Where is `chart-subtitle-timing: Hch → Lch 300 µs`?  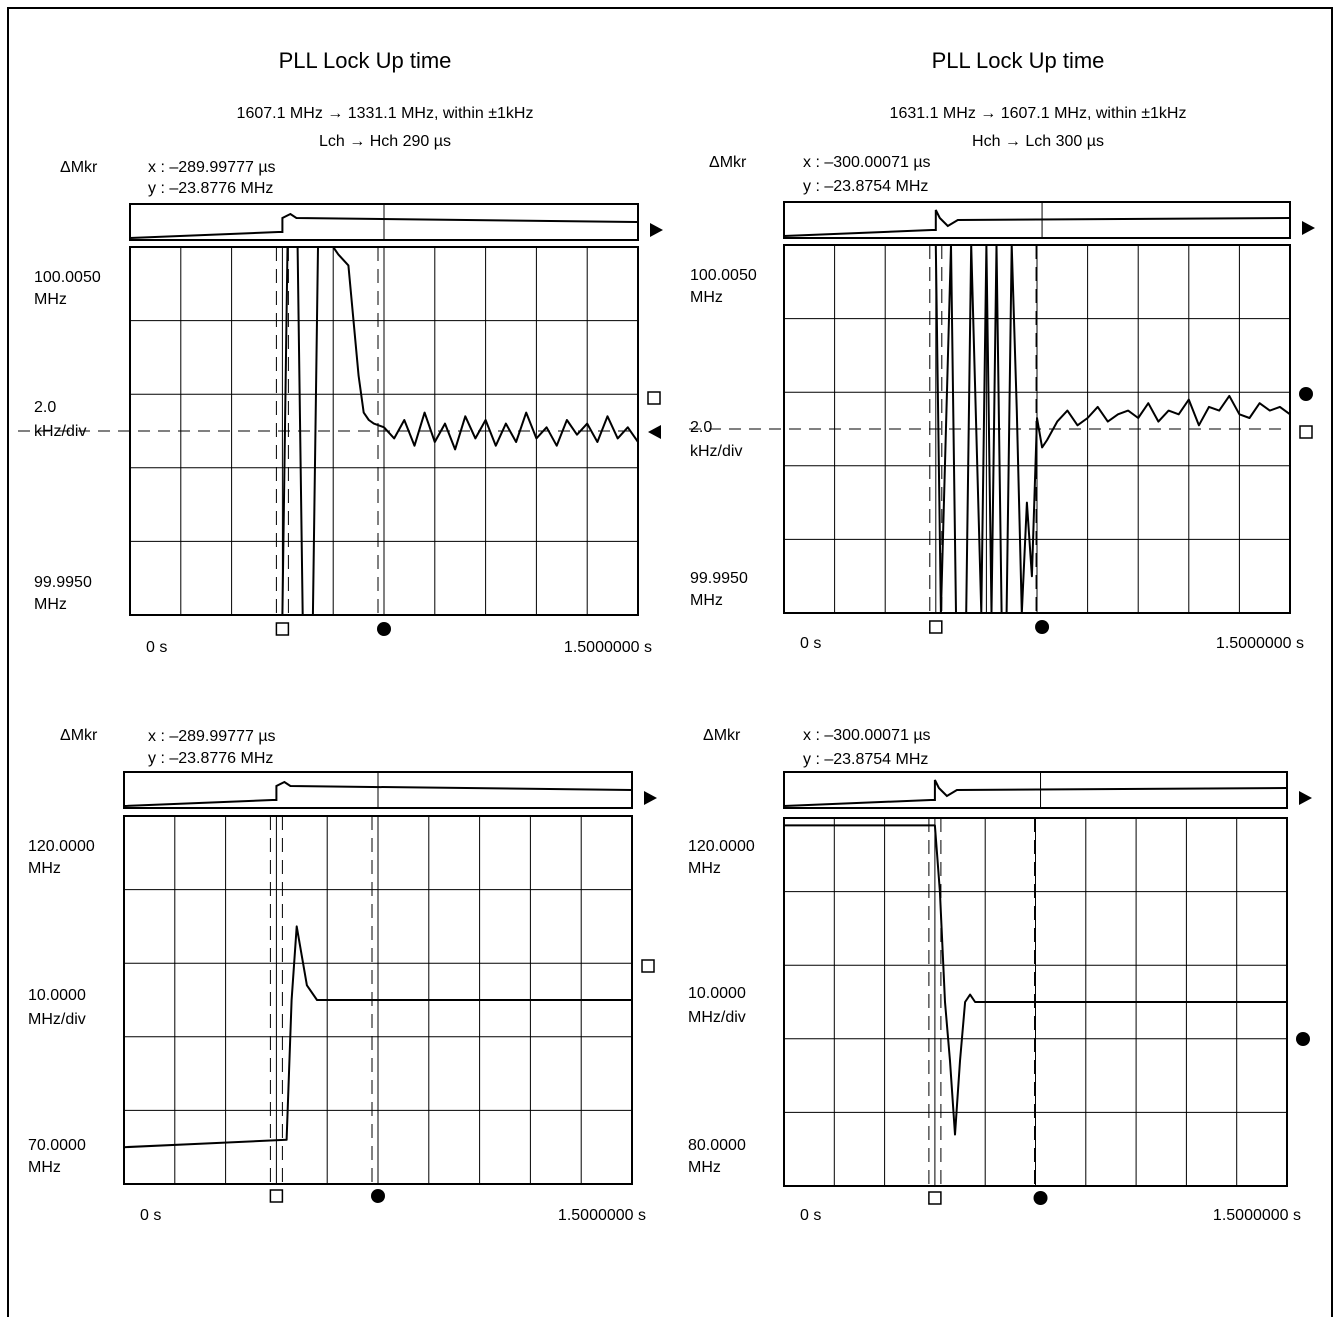
chart-subtitle-timing: Hch → Lch 300 µs is located at coordinates (1038, 141).